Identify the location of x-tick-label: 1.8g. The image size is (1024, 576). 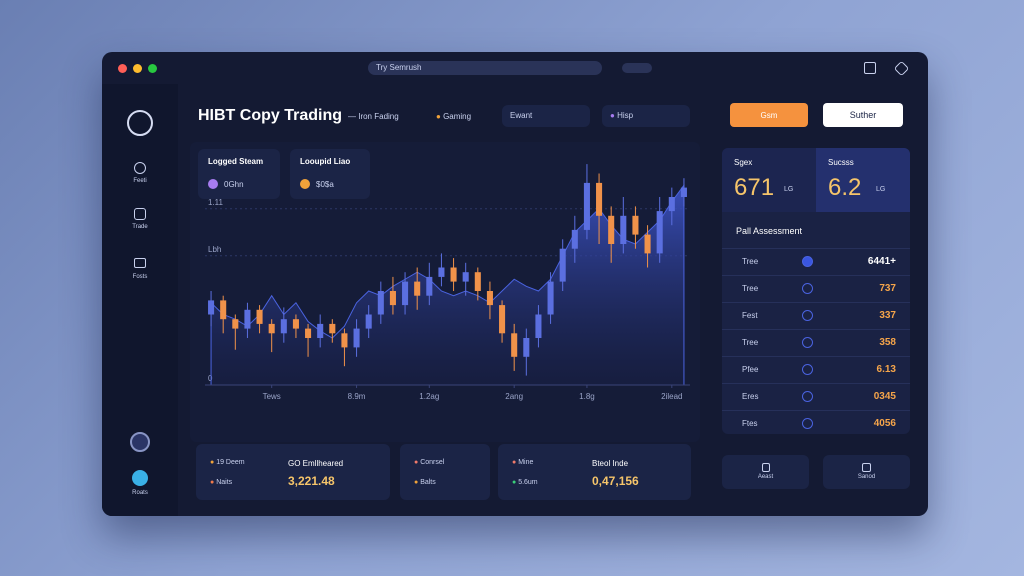
(587, 396).